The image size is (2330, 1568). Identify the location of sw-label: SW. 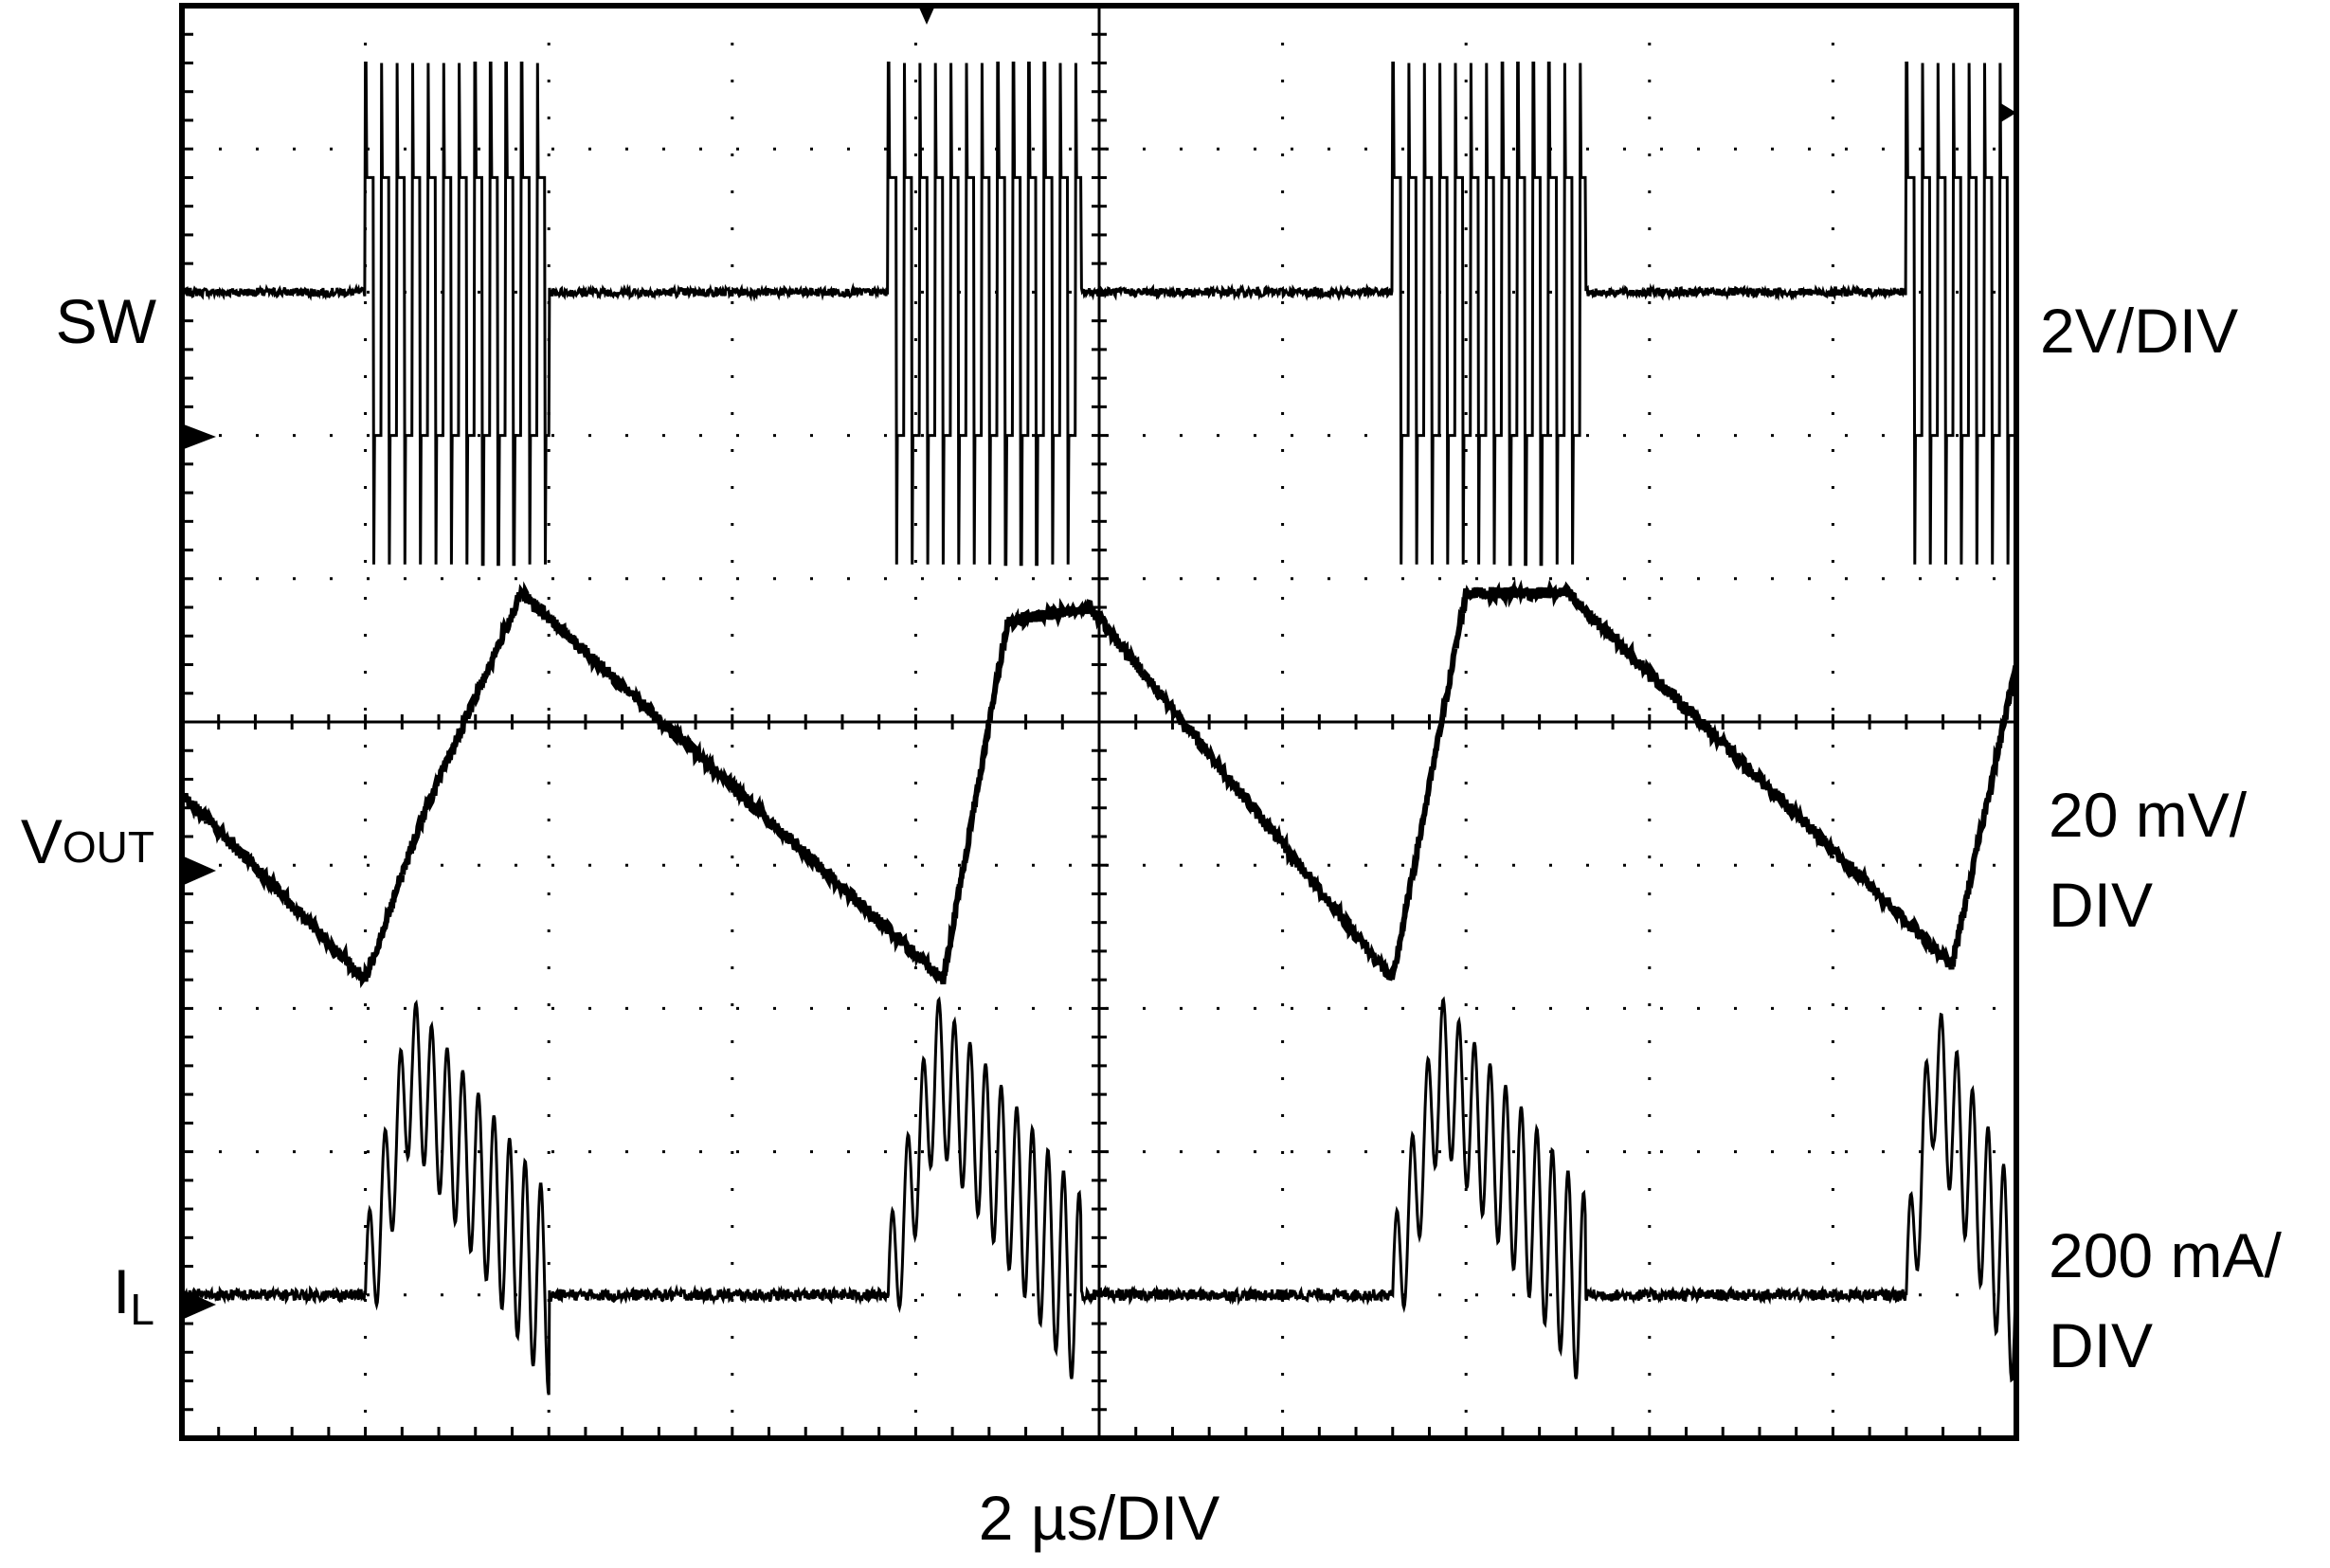
(106, 321).